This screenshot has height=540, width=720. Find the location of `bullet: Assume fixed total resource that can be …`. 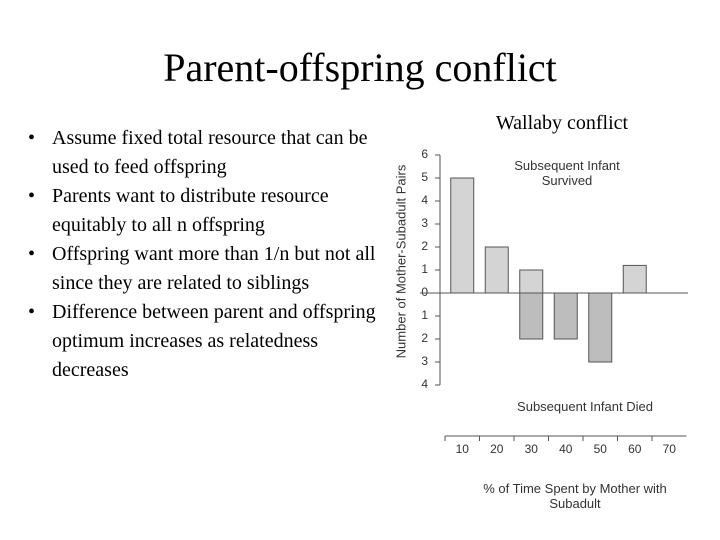

bullet: Assume fixed total resource that can be … is located at coordinates (205, 153).